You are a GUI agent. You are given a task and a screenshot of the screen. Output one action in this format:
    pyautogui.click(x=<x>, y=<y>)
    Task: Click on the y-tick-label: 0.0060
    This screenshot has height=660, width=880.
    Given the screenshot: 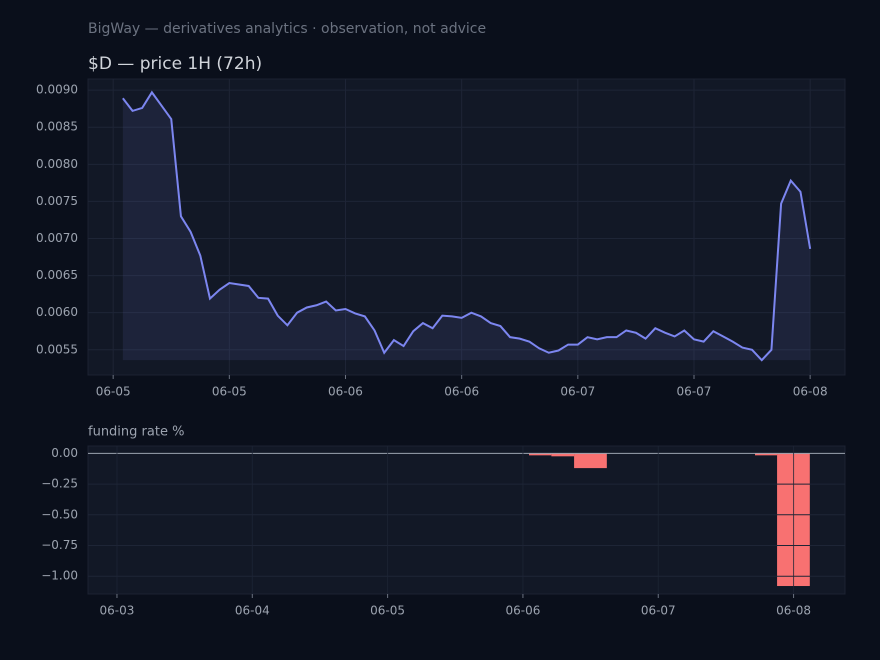 What is the action you would take?
    pyautogui.click(x=57, y=312)
    